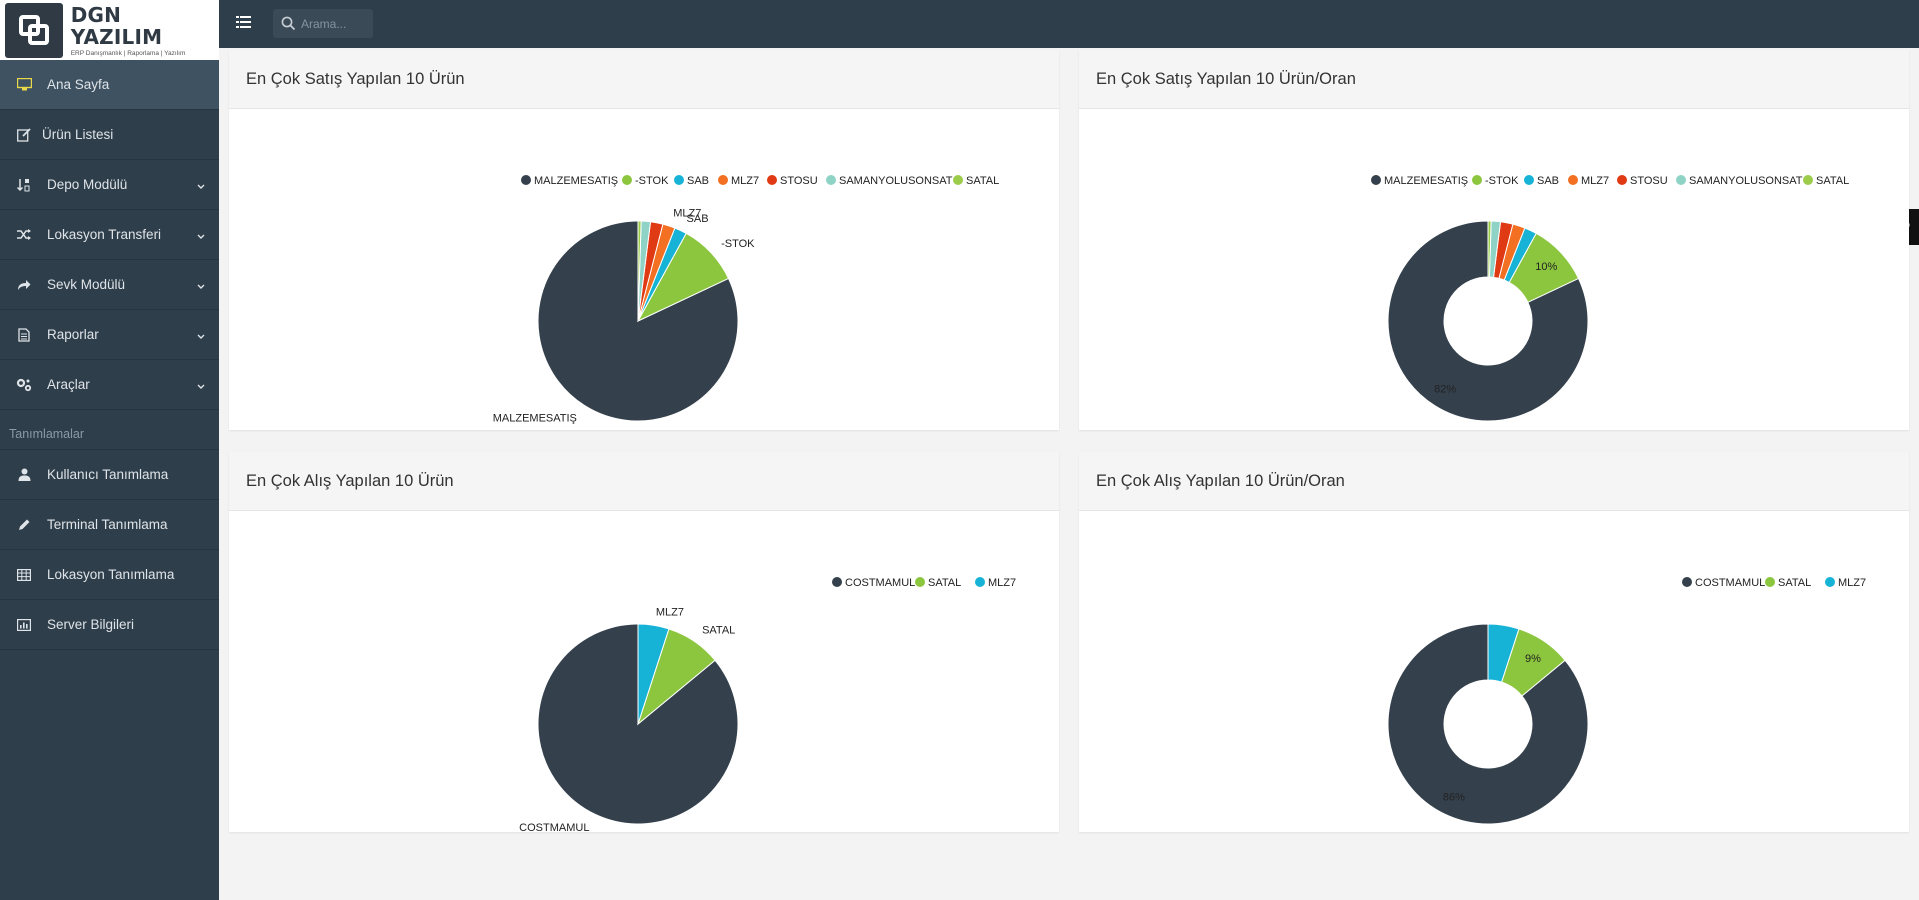  Describe the element at coordinates (244, 23) in the screenshot. I see `menu-toggle-icon` at that location.